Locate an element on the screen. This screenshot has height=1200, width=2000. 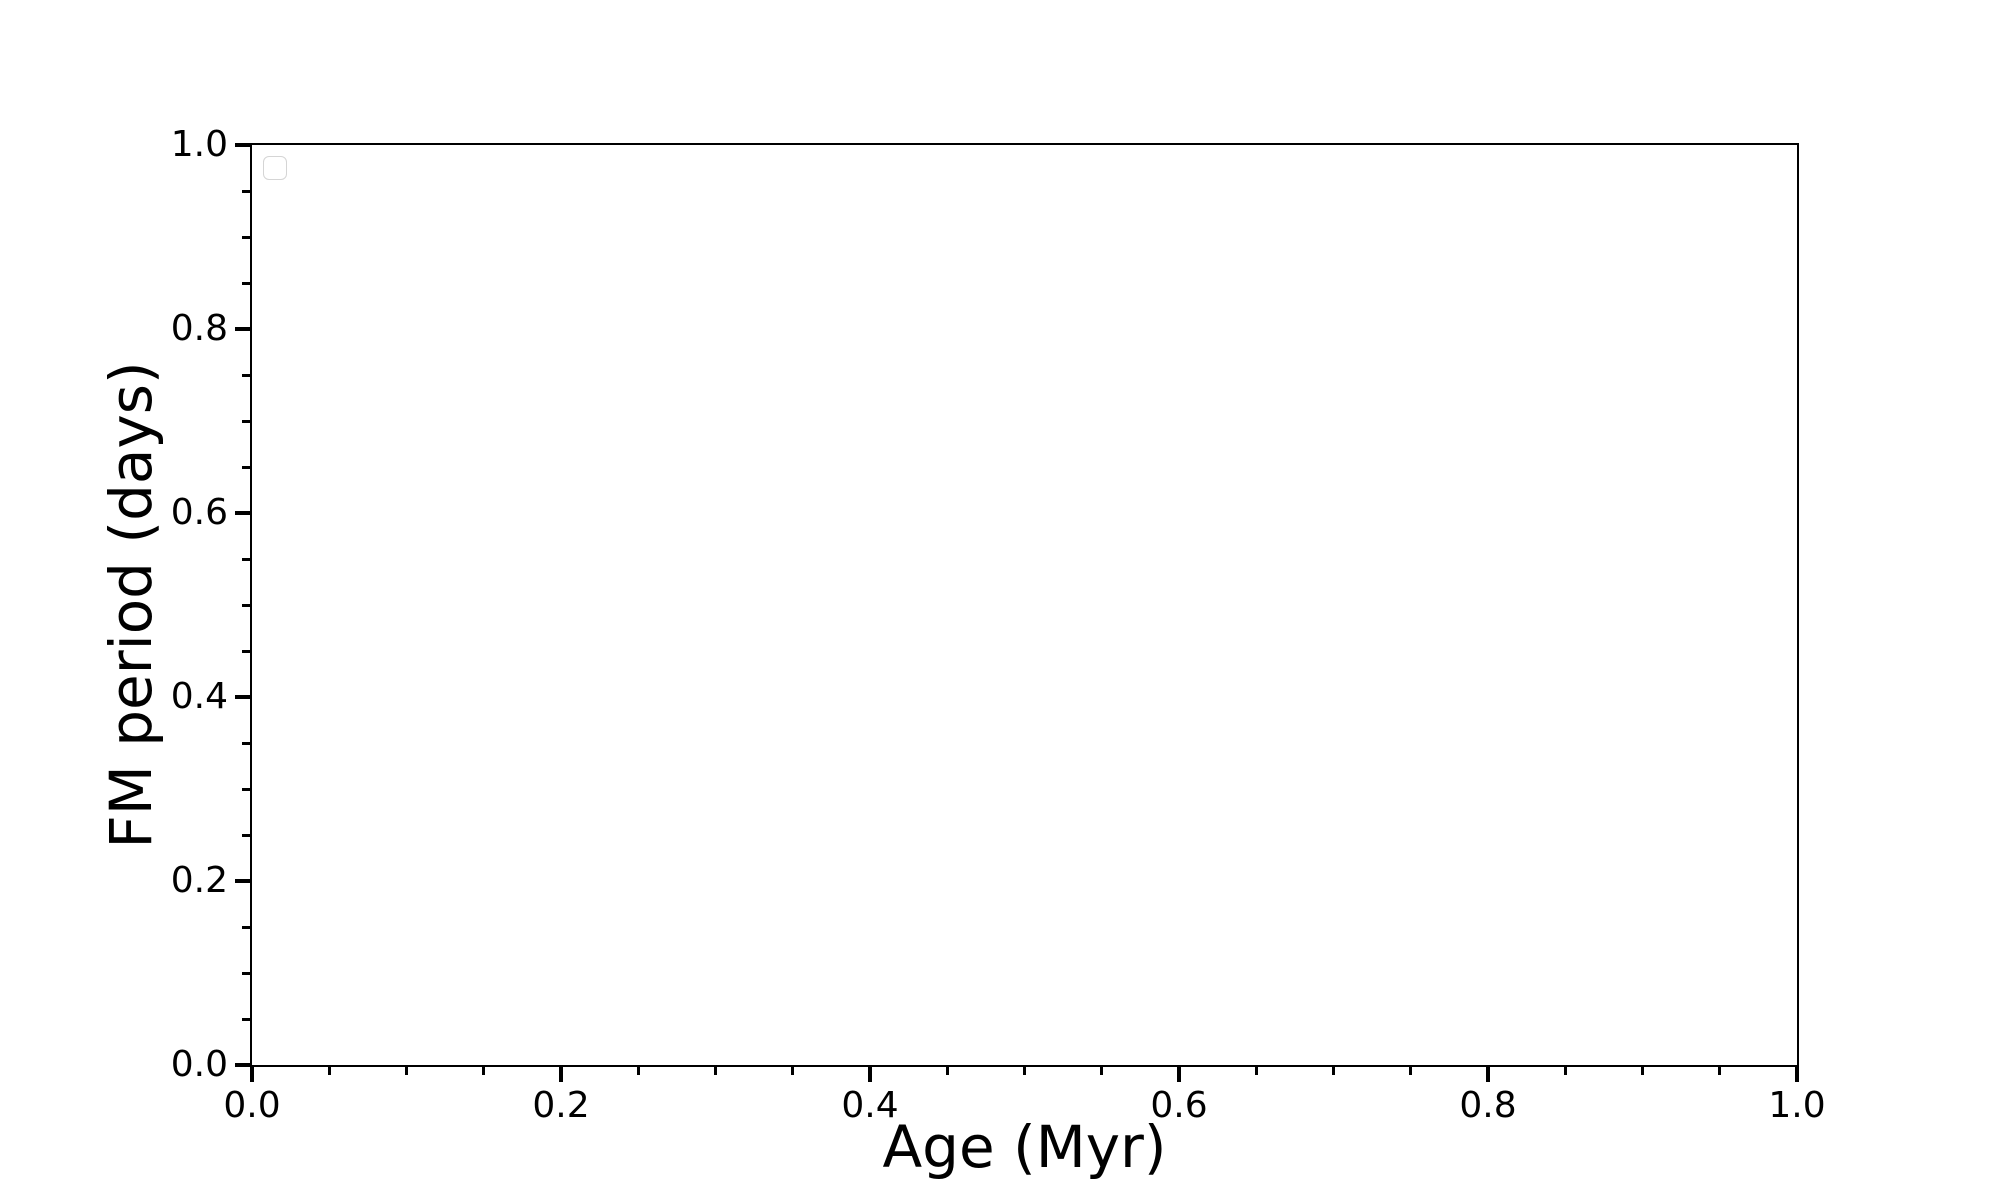
y-tick-label: 0.2 is located at coordinates (199, 880).